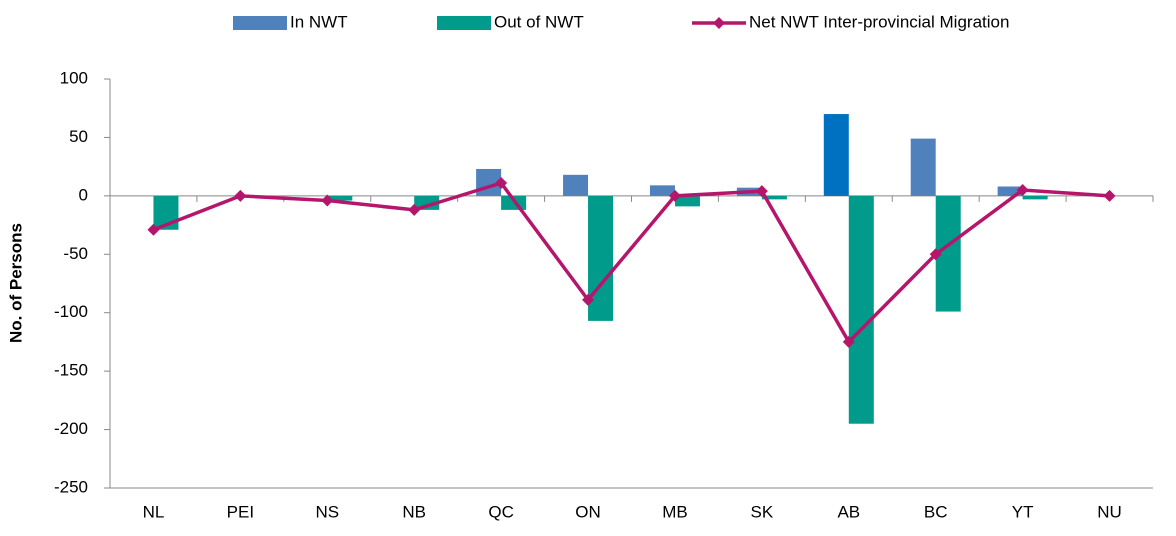 The height and width of the screenshot is (536, 1176). Describe the element at coordinates (936, 511) in the screenshot. I see `x-tick-label: BC` at that location.